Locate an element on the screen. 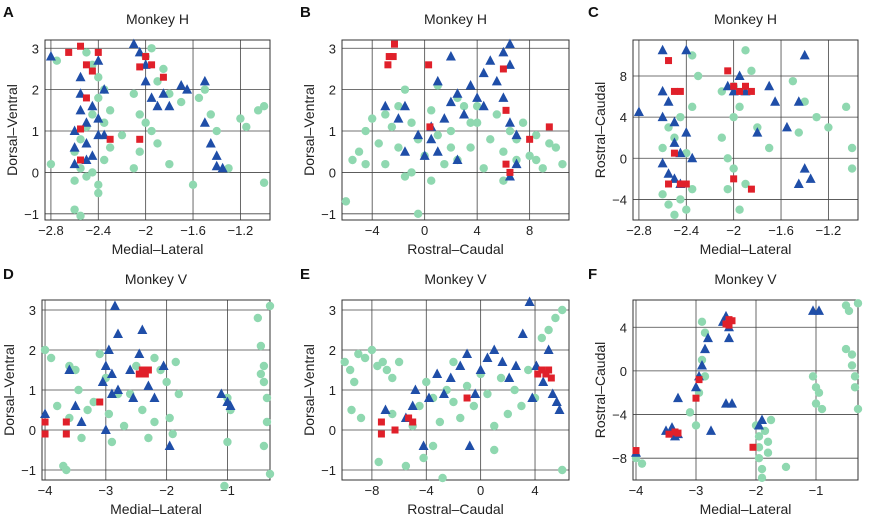  y-tick-label: 0 is located at coordinates (623, 158).